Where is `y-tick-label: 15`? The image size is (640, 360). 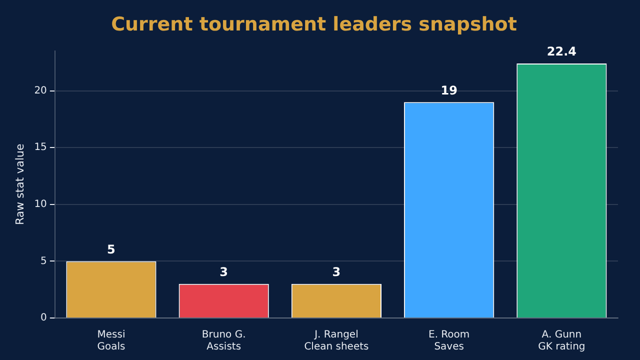 y-tick-label: 15 is located at coordinates (40, 148).